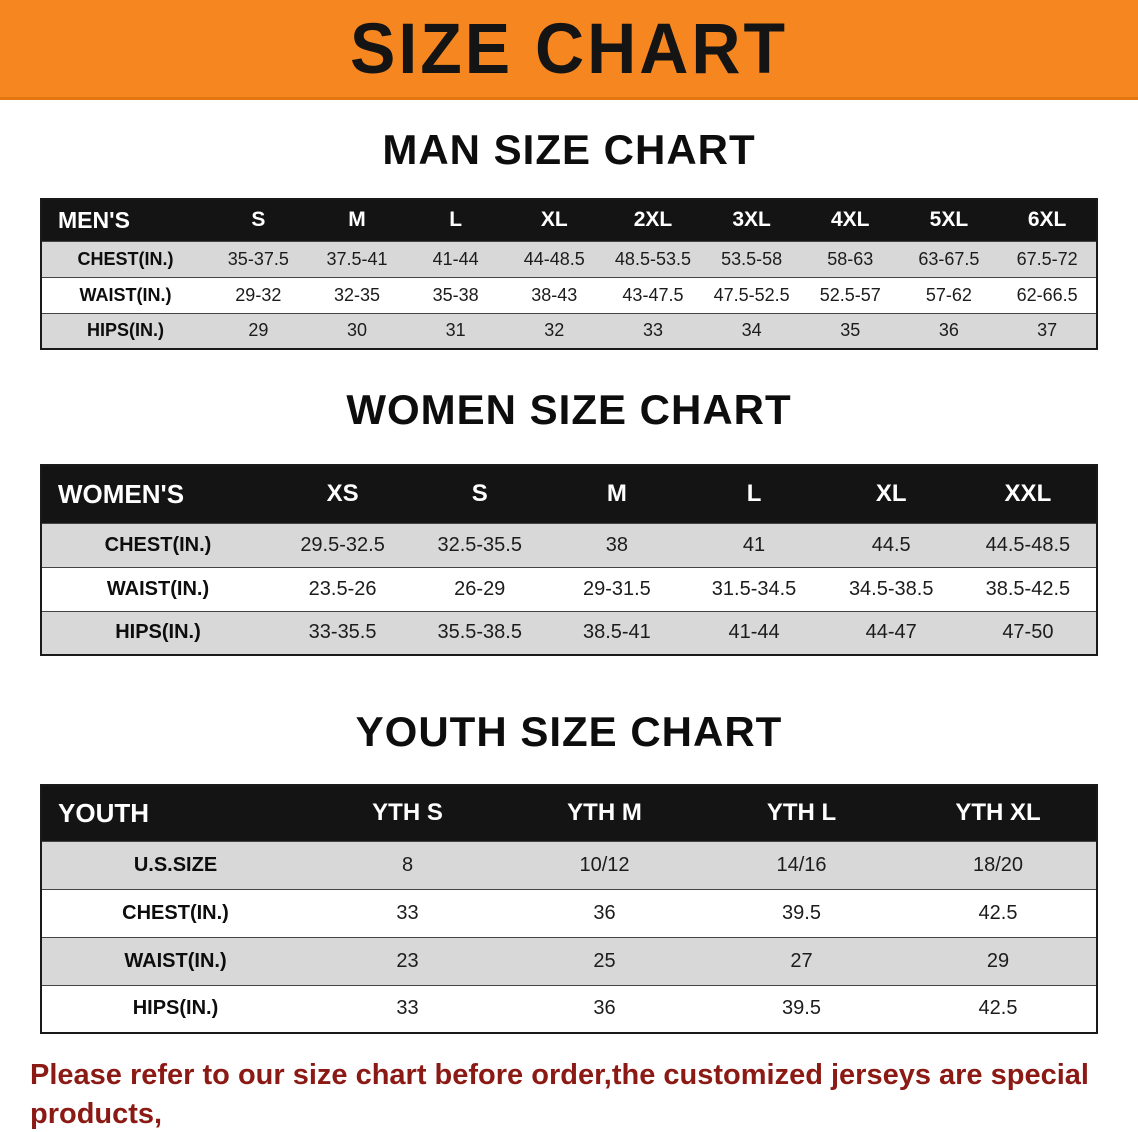 This screenshot has width=1138, height=1132. Describe the element at coordinates (850, 220) in the screenshot. I see `table-header-cell: 4XL` at that location.